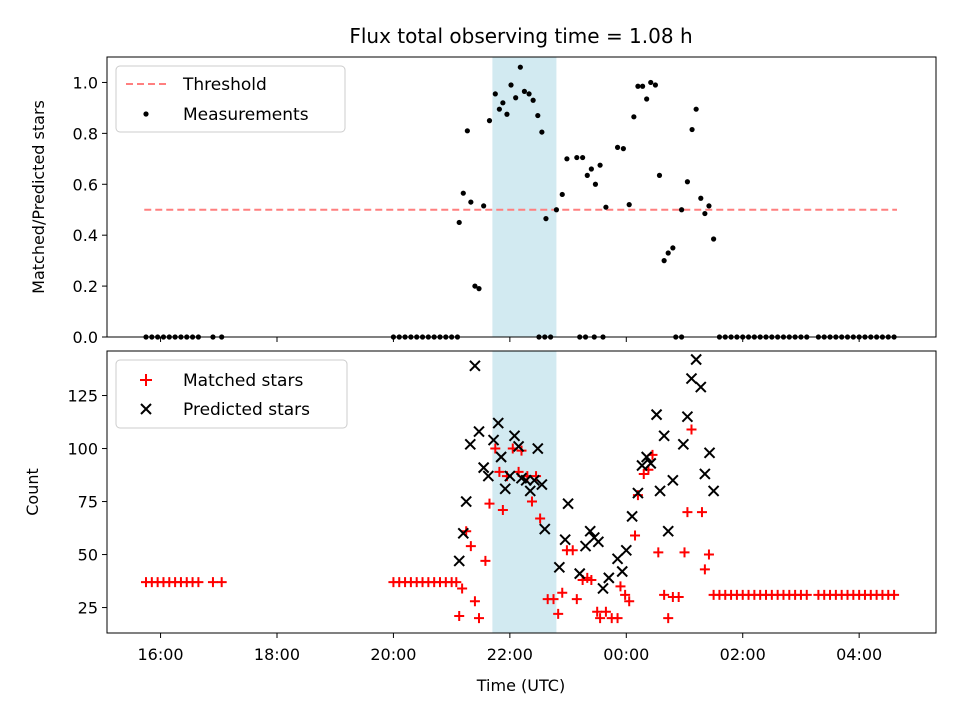 The width and height of the screenshot is (960, 720). Describe the element at coordinates (510, 654) in the screenshot. I see `bottom-x-tick-label: 22:00` at that location.